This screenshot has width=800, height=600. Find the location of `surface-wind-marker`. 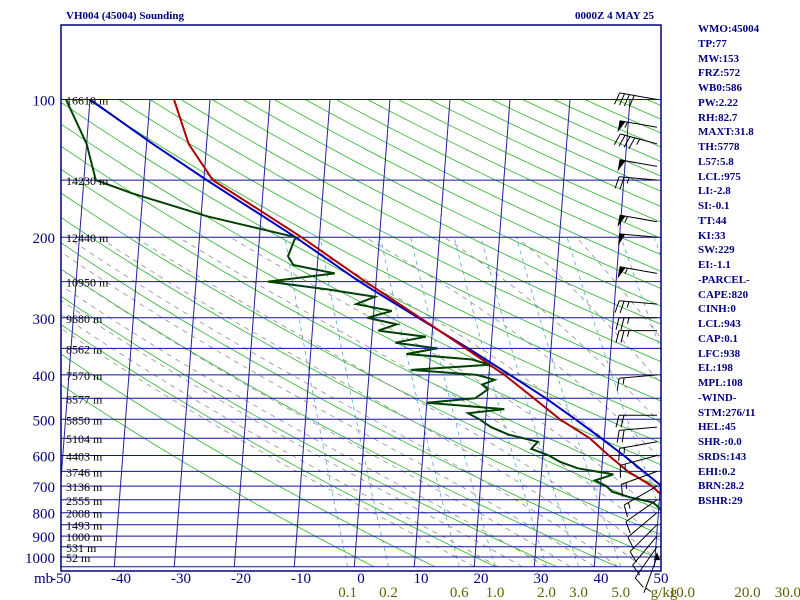

surface-wind-marker is located at coordinates (657, 556).